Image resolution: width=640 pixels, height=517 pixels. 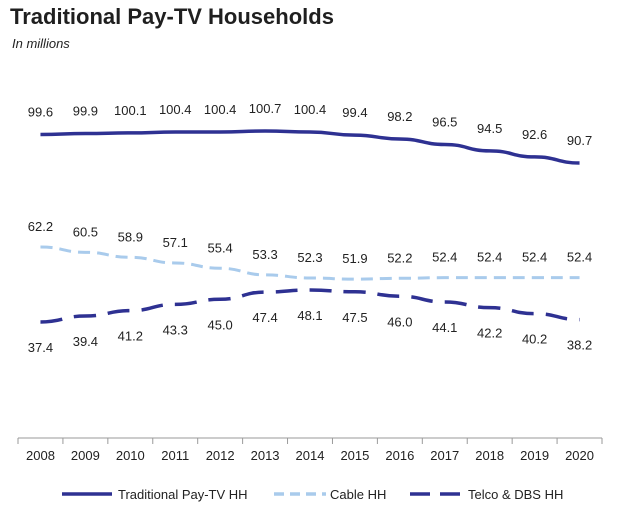 I want to click on x-tick-label: 2017, so click(x=444, y=455).